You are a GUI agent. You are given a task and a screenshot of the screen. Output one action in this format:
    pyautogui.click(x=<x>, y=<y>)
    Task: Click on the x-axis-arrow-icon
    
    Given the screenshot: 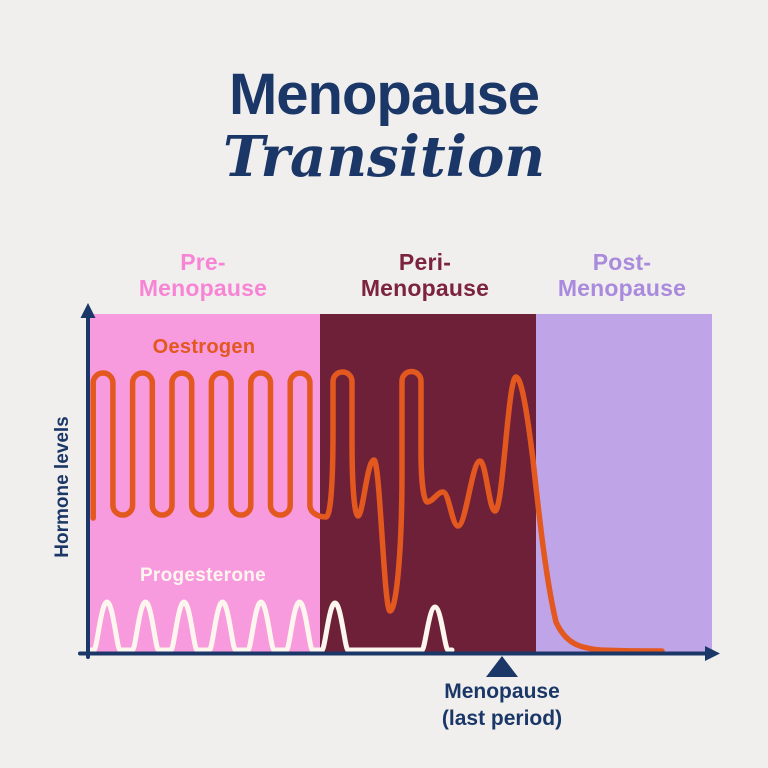 What is the action you would take?
    pyautogui.click(x=712, y=653)
    